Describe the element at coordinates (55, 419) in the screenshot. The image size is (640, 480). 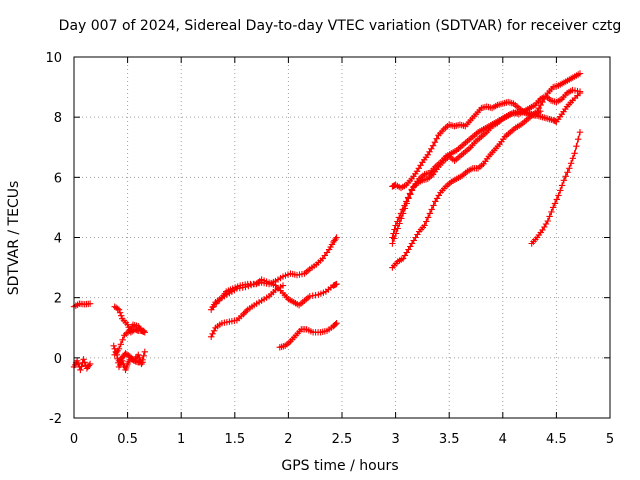
I see `y-tick-label: -2` at that location.